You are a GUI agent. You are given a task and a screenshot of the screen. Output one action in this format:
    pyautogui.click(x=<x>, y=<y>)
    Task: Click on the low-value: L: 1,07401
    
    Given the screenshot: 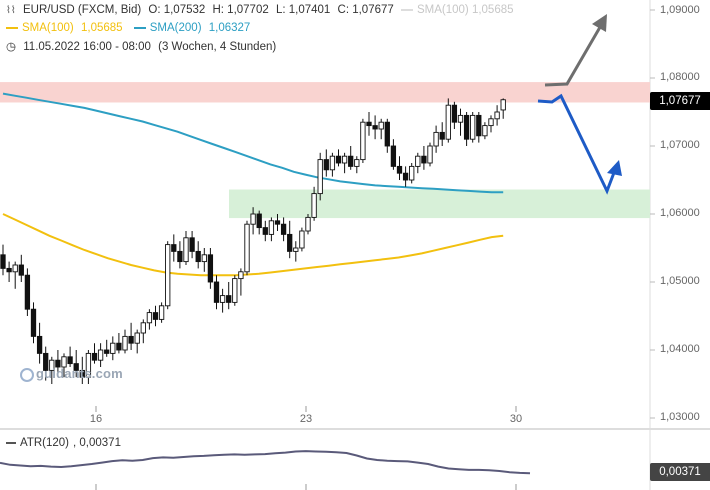 What is the action you would take?
    pyautogui.click(x=303, y=10)
    